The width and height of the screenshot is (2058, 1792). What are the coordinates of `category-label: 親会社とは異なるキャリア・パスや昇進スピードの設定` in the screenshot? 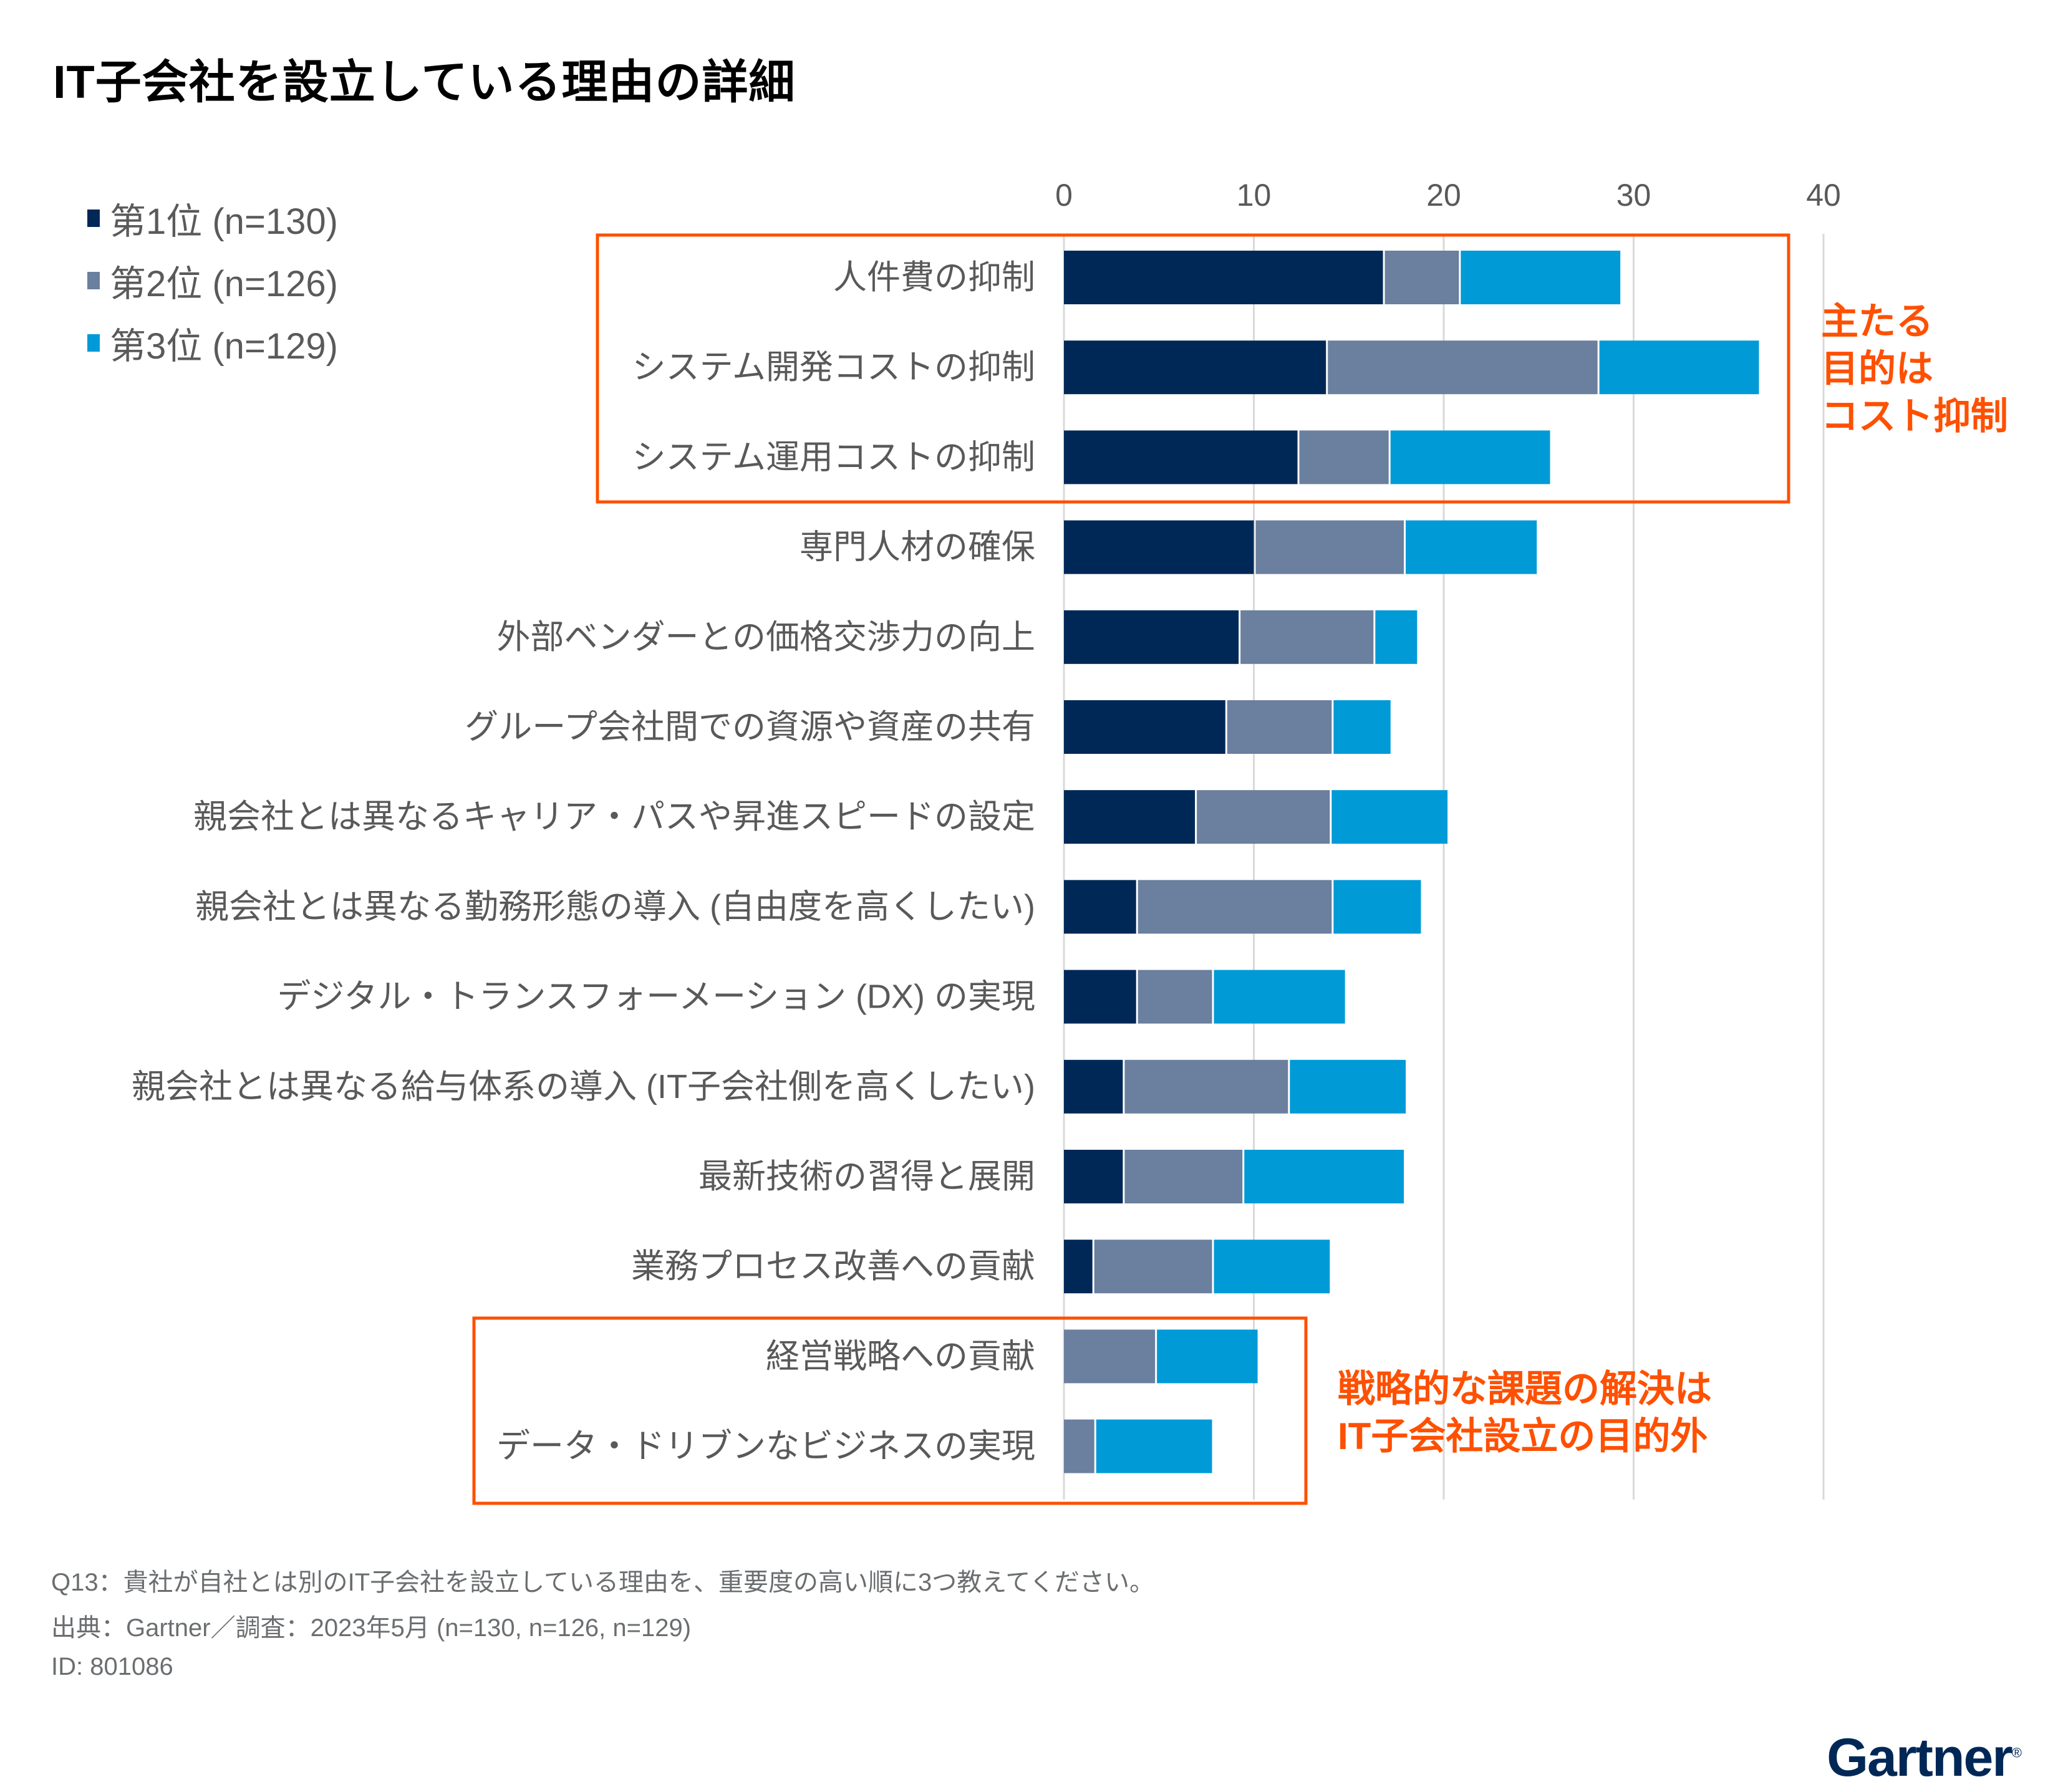 It's located at (614, 817).